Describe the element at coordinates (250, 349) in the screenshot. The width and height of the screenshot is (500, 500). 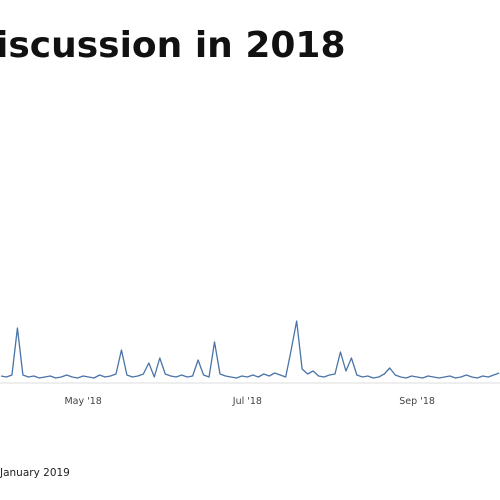
I see `data-line` at that location.